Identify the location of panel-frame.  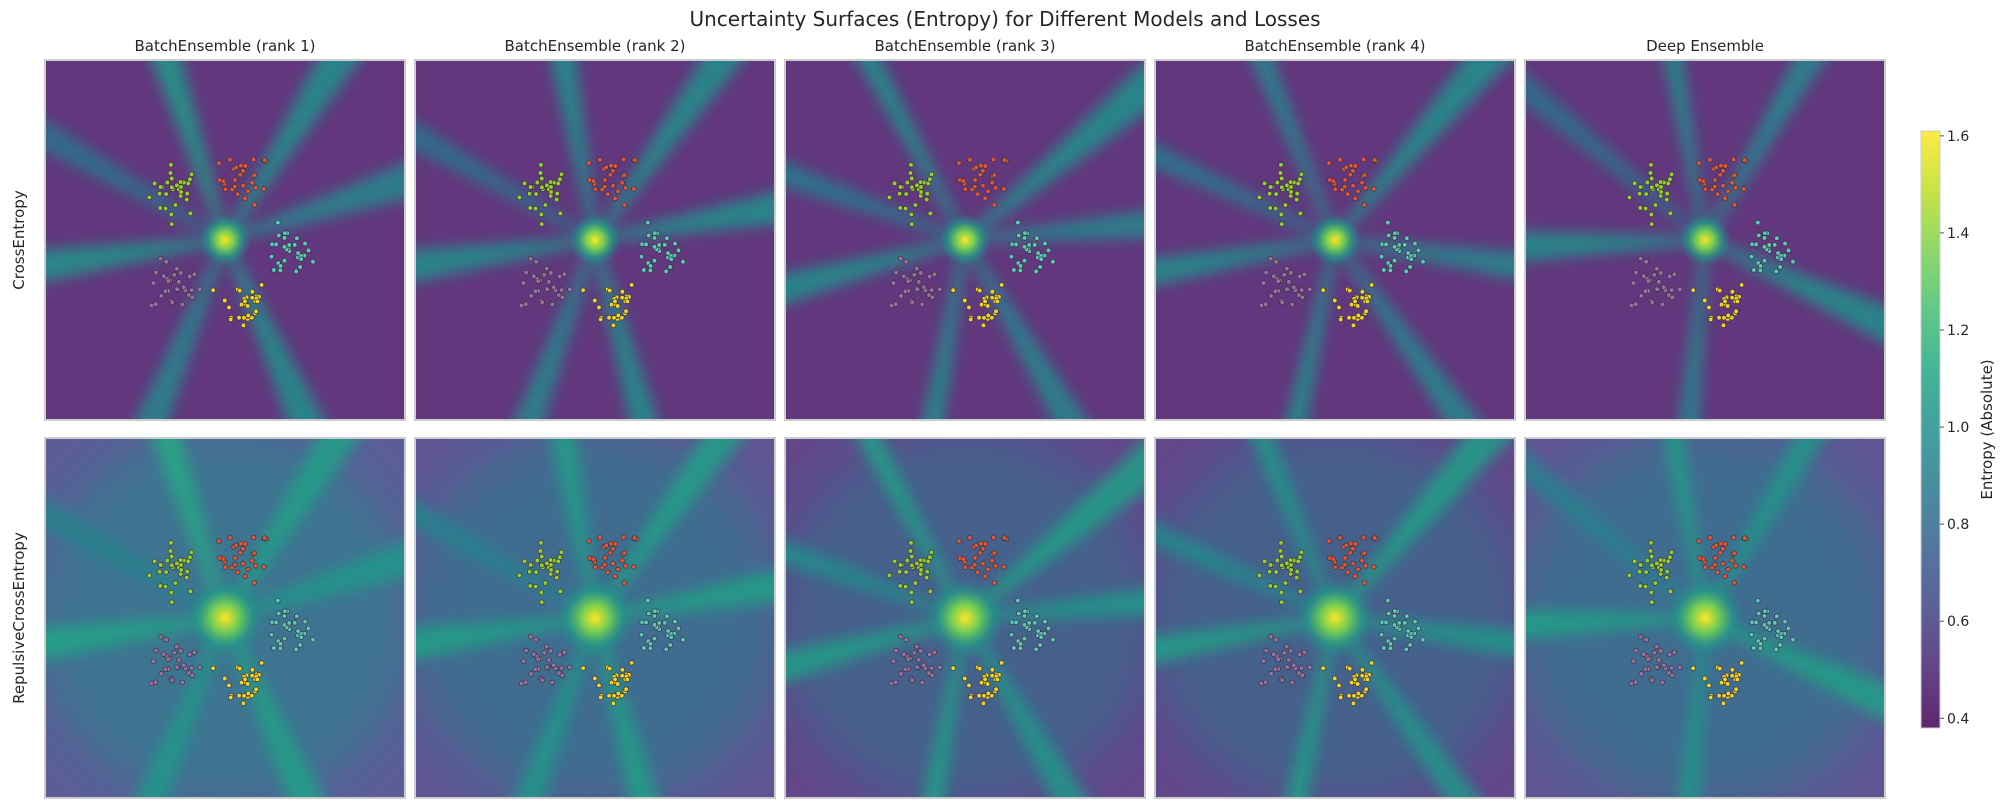
(225, 618).